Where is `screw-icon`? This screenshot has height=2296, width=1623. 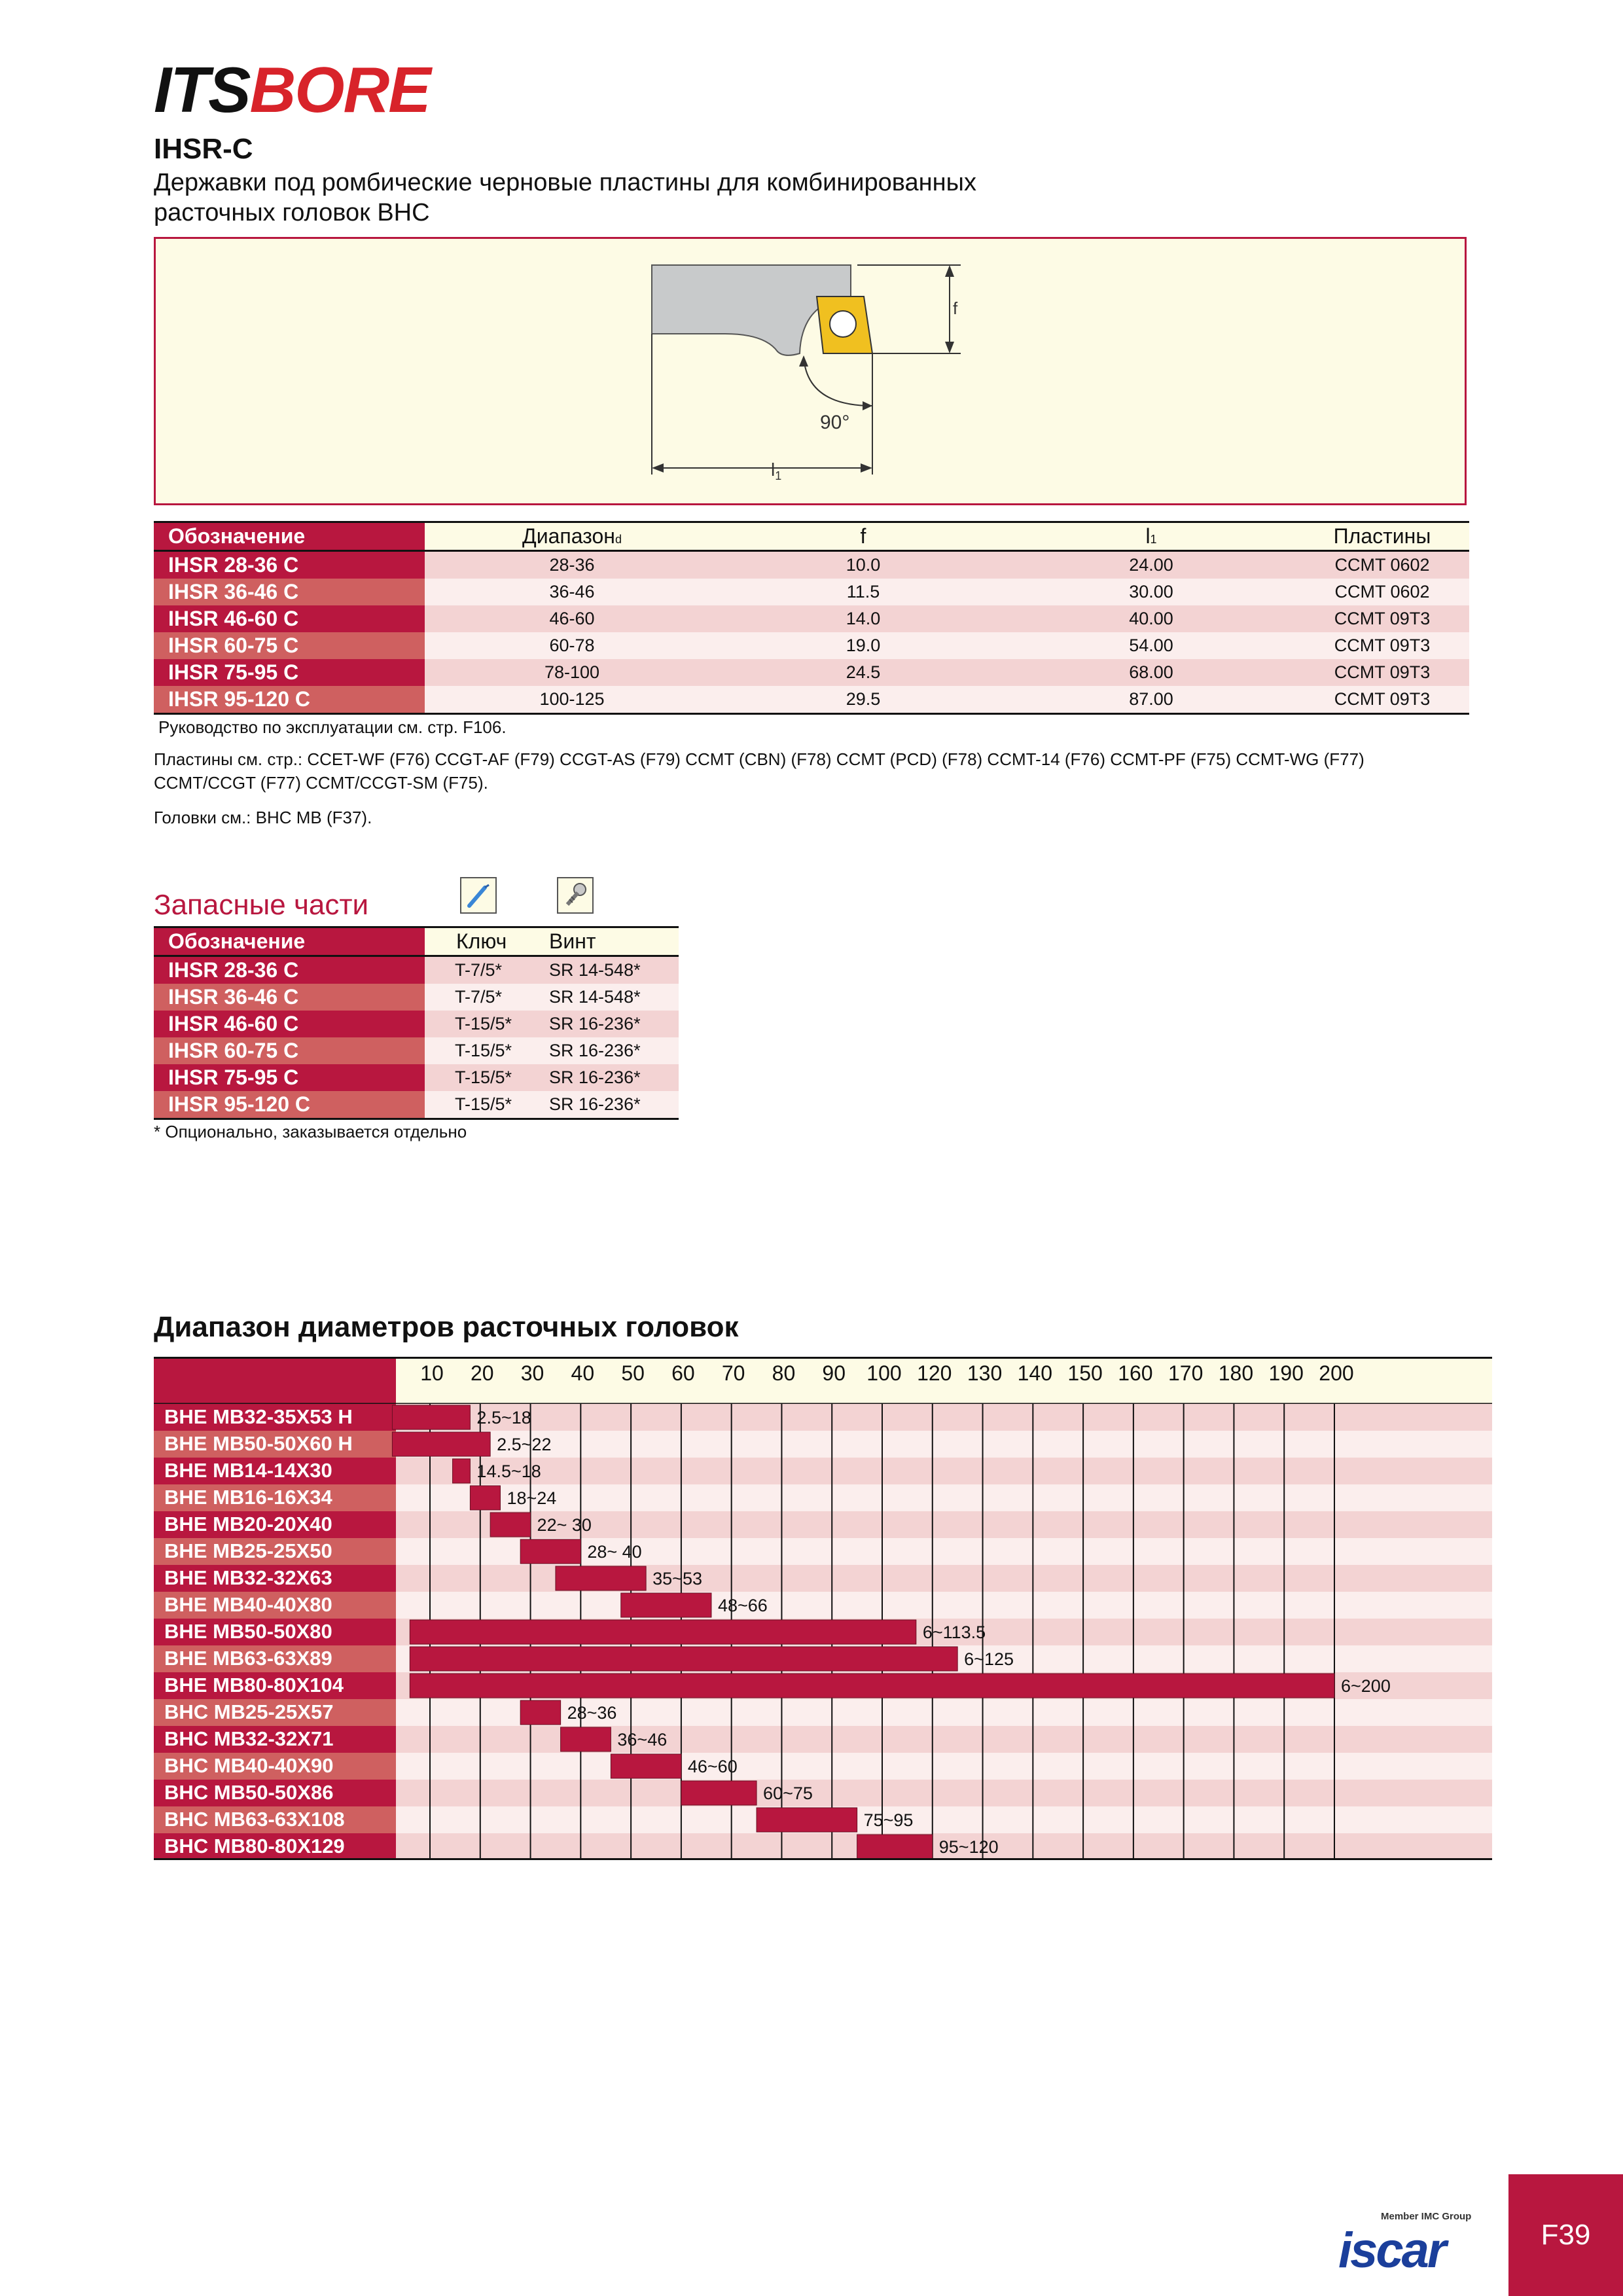
screw-icon is located at coordinates (575, 895).